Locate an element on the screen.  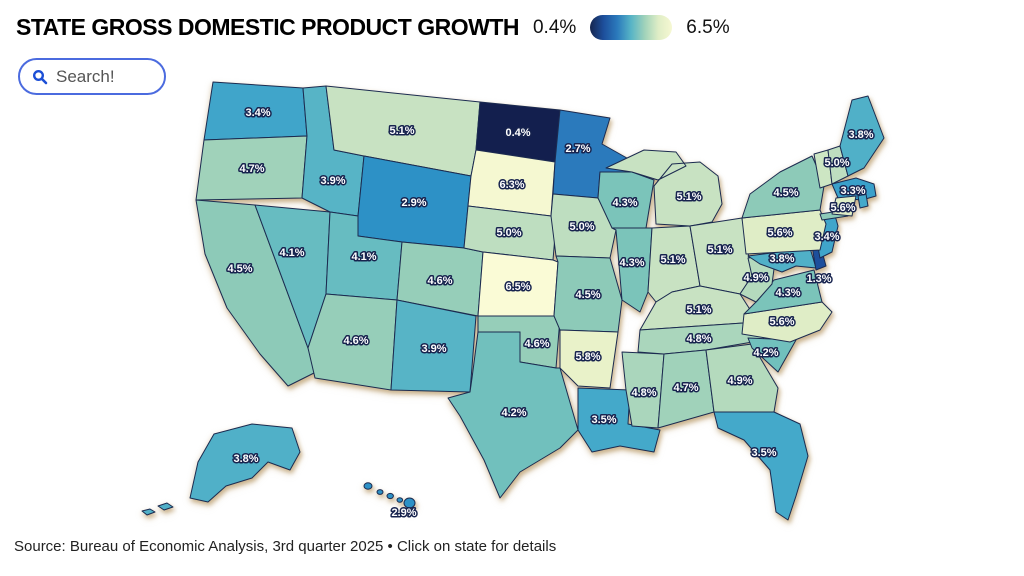
legend-min-label: 0.4% is located at coordinates (554, 27).